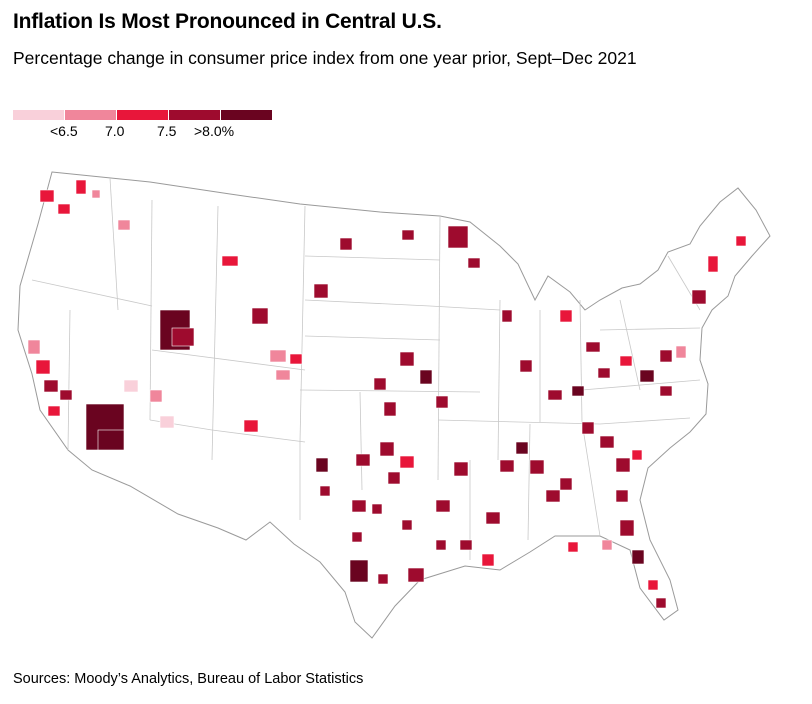 The width and height of the screenshot is (812, 704). I want to click on legend-label-1: <6.5, so click(64, 131).